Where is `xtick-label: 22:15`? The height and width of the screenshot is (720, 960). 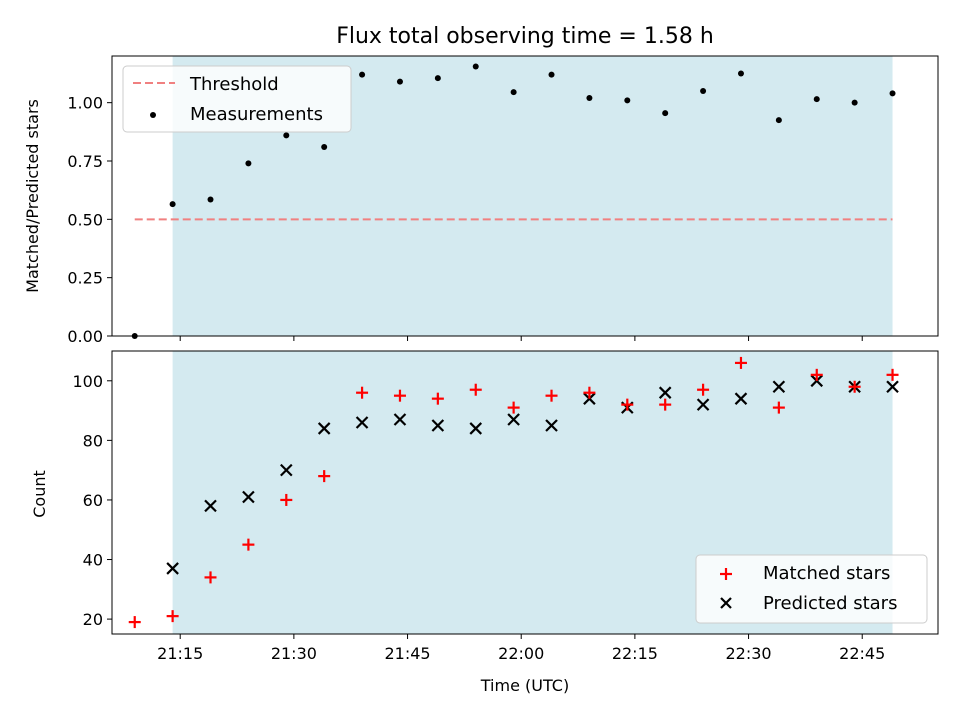 xtick-label: 22:15 is located at coordinates (635, 653).